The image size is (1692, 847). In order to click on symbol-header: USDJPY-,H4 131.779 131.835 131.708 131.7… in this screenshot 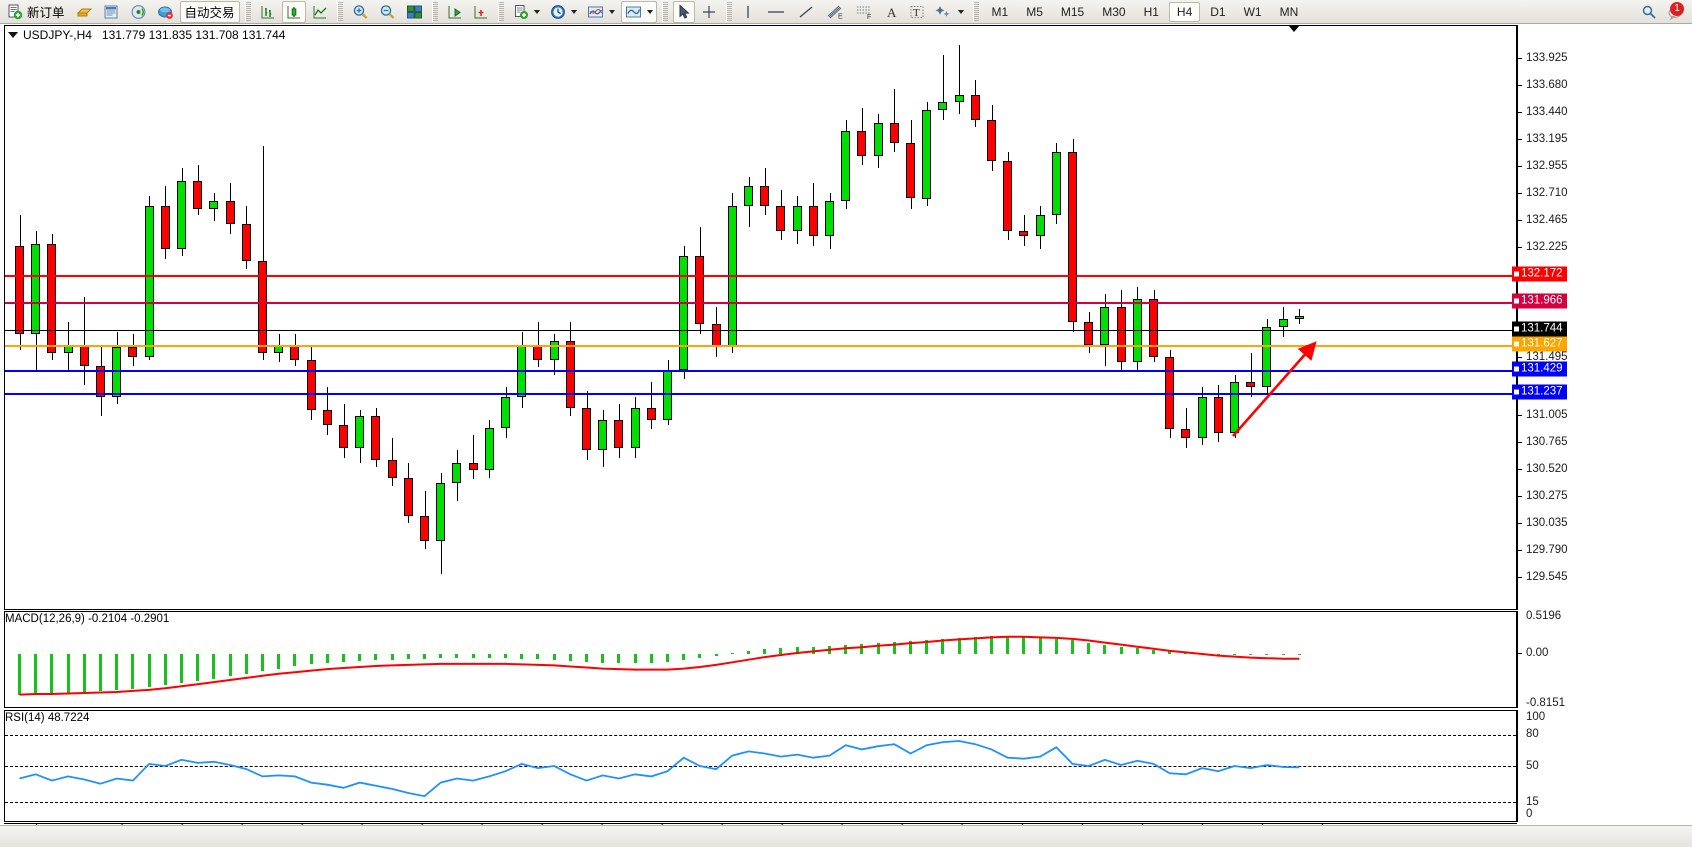, I will do `click(146, 35)`.